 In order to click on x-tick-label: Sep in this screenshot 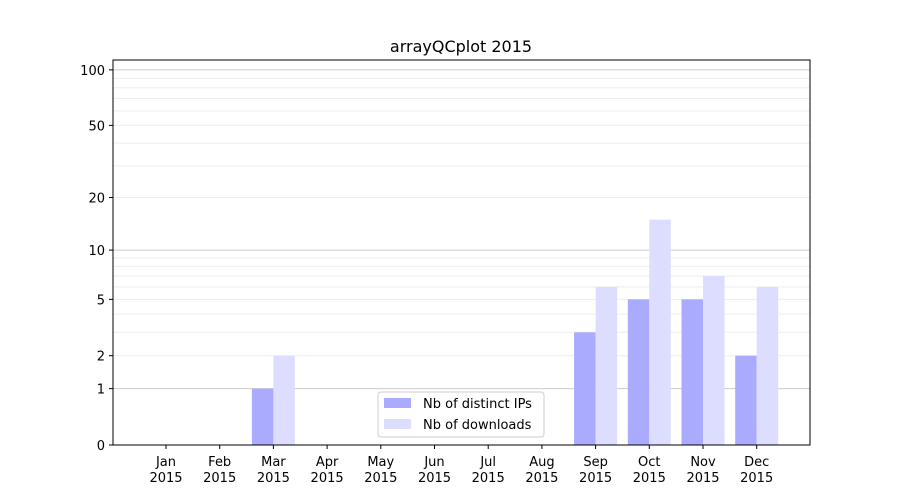, I will do `click(595, 462)`.